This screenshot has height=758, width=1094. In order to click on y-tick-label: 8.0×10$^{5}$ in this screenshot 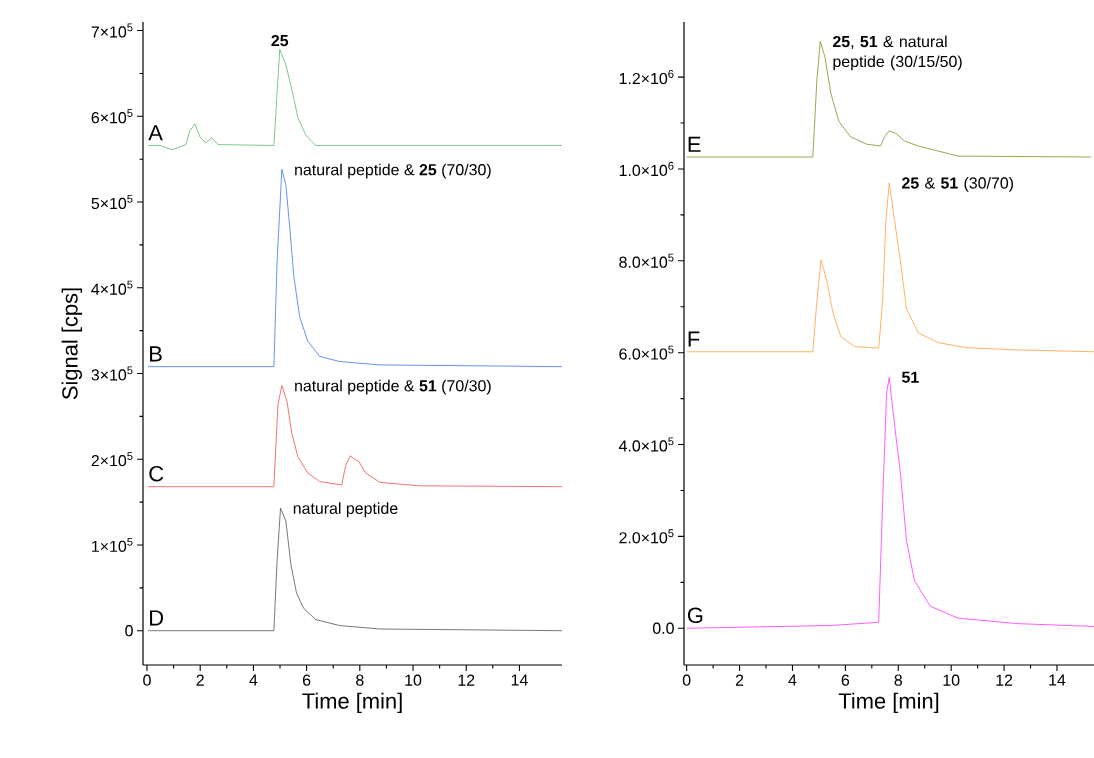, I will do `click(646, 260)`.